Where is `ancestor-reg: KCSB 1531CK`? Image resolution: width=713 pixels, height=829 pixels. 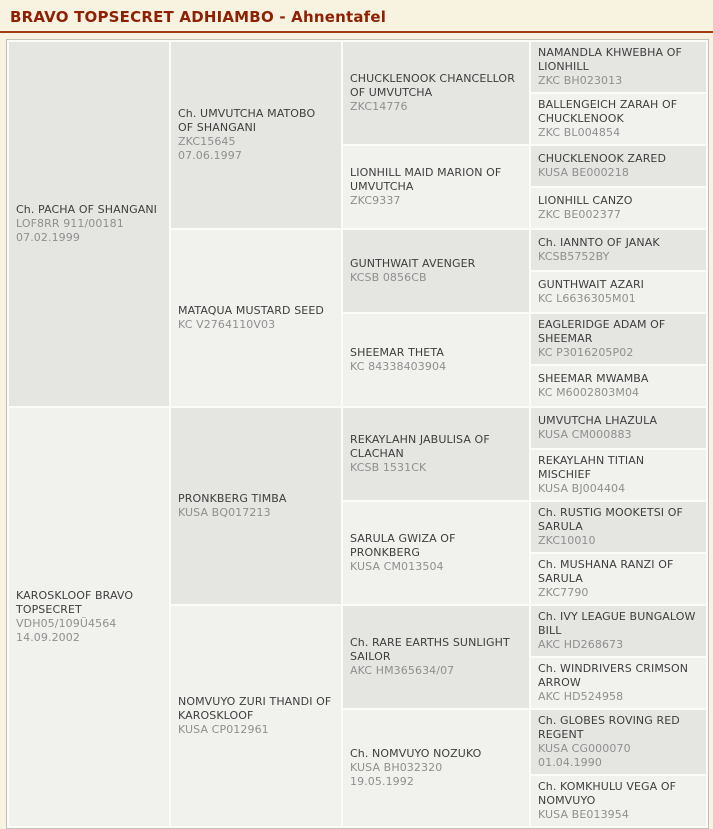 ancestor-reg: KCSB 1531CK is located at coordinates (388, 467).